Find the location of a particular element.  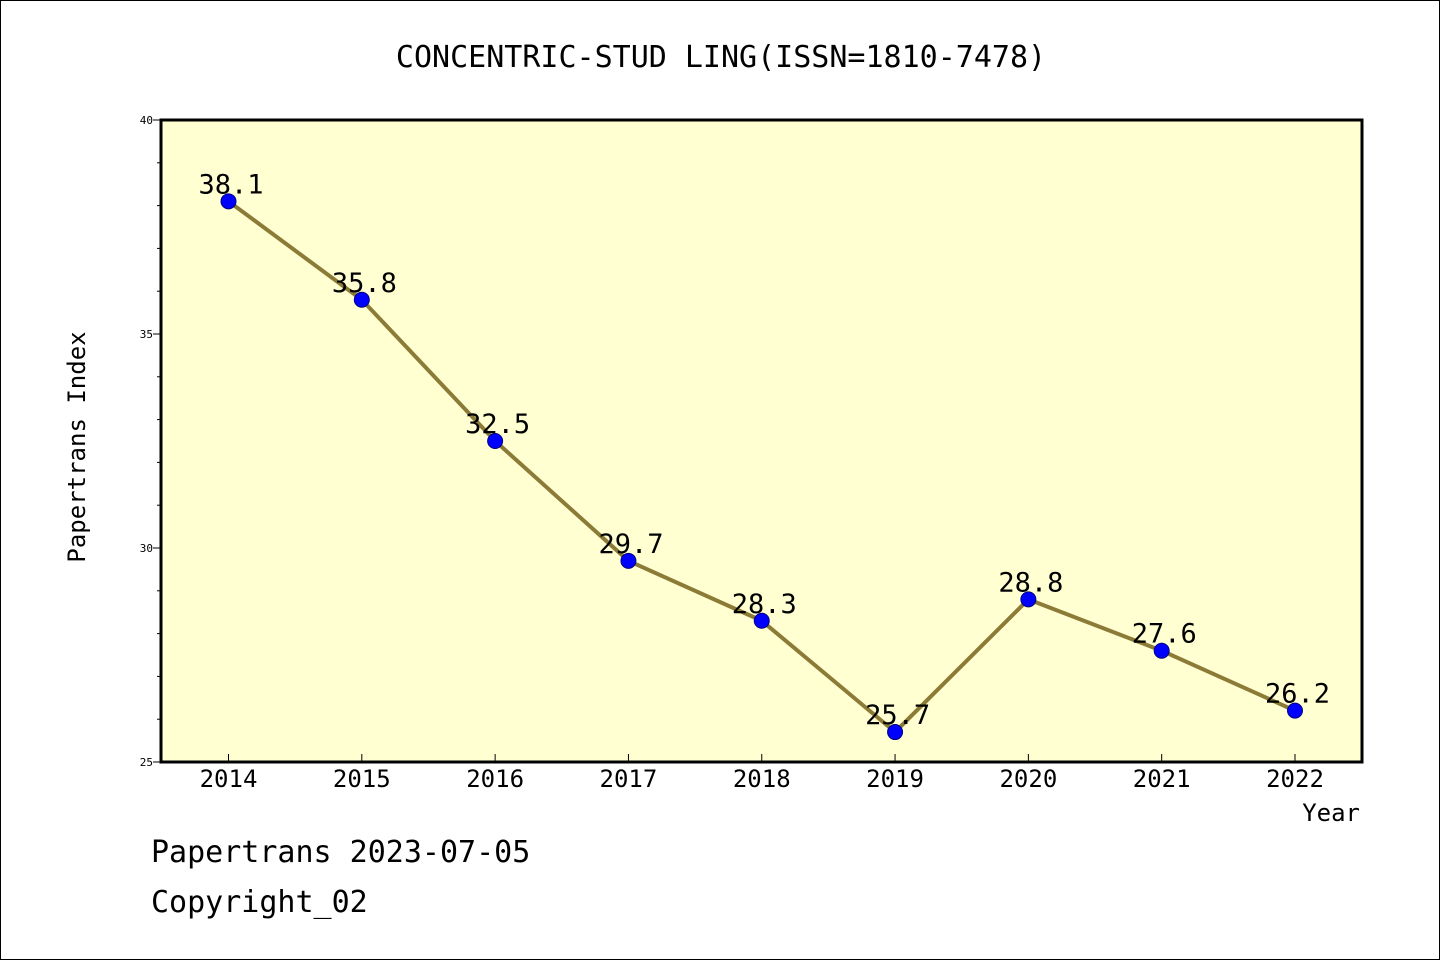

data-label: 27.6 is located at coordinates (1164, 634).